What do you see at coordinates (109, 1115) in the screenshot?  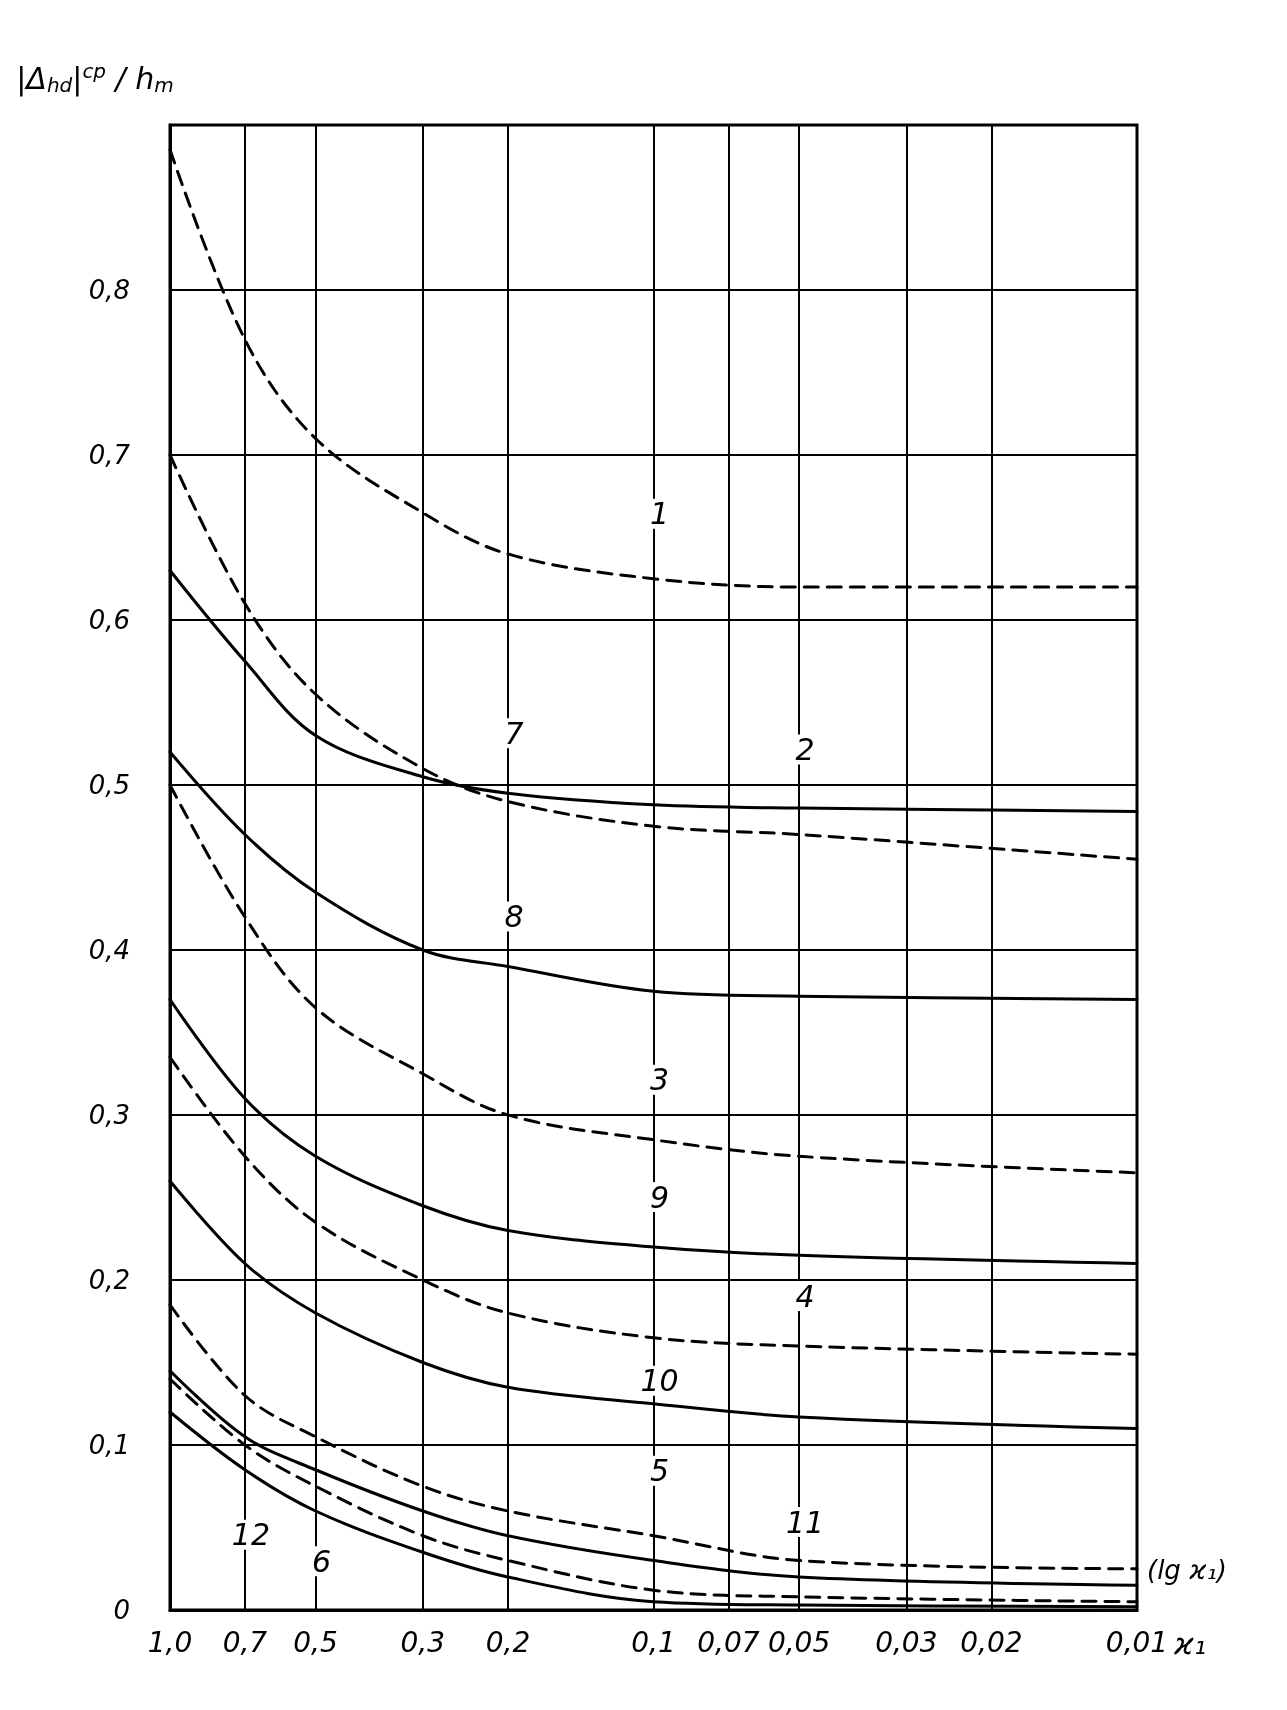 I see `y-tick-label: 0,3` at bounding box center [109, 1115].